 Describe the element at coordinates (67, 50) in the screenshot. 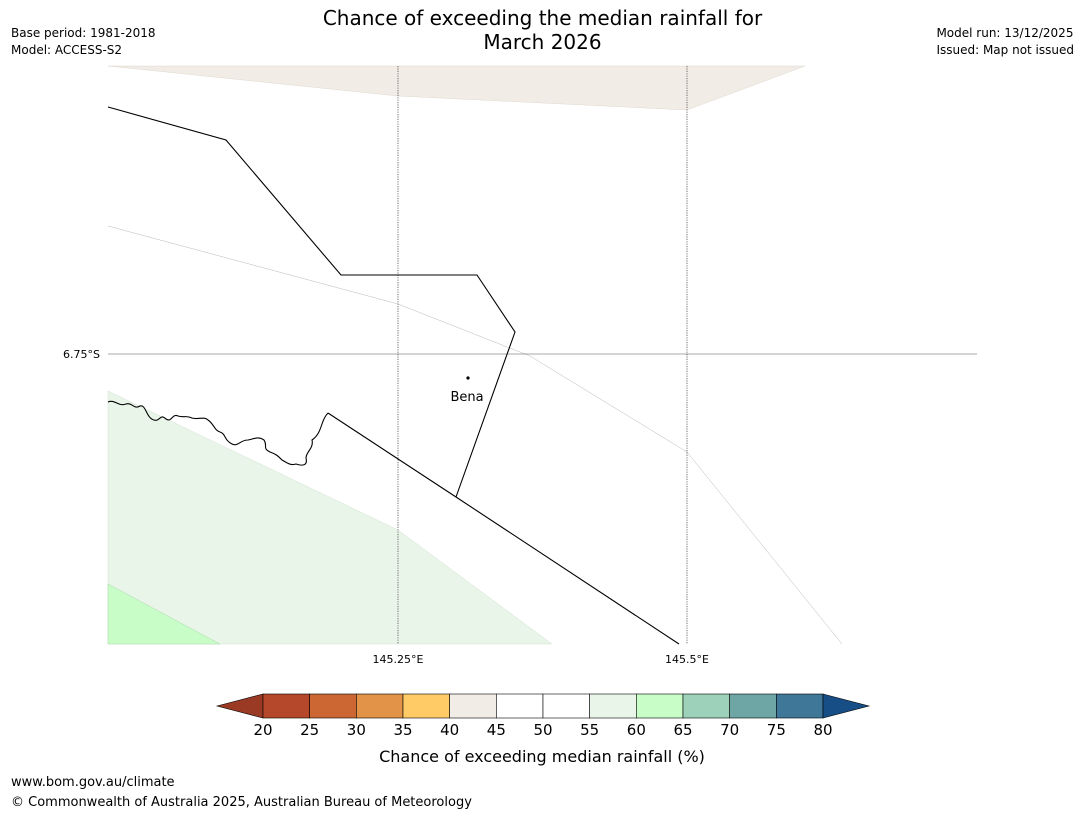

I see `model-name: Model: ACCESS-S2` at that location.